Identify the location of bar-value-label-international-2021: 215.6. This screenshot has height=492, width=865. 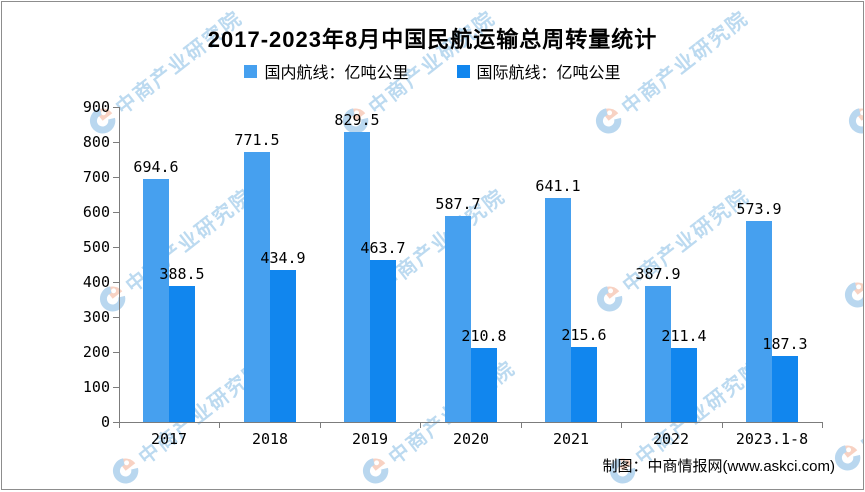
(584, 335).